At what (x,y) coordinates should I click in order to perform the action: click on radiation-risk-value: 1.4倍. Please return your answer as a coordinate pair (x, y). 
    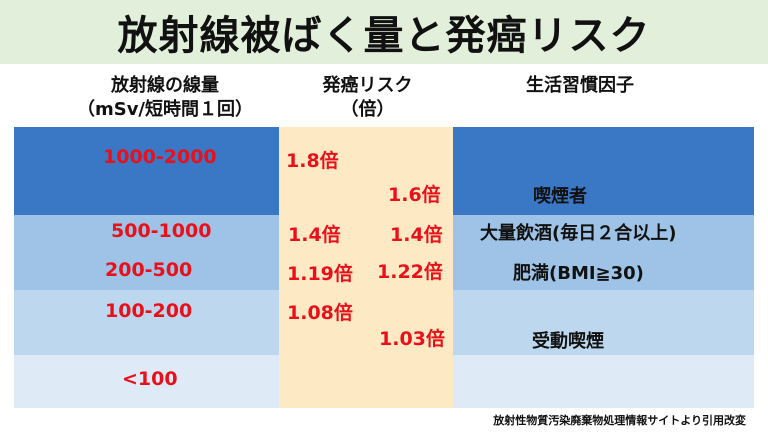
    Looking at the image, I should click on (314, 235).